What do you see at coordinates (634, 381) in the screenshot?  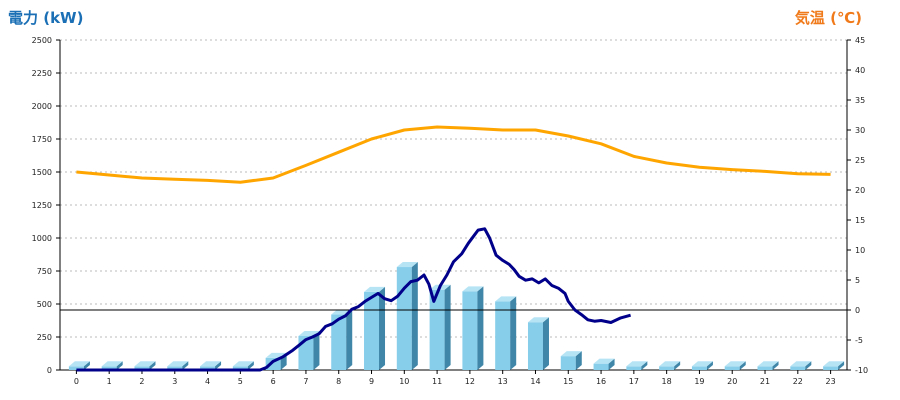 I see `x-tick-label: 17` at bounding box center [634, 381].